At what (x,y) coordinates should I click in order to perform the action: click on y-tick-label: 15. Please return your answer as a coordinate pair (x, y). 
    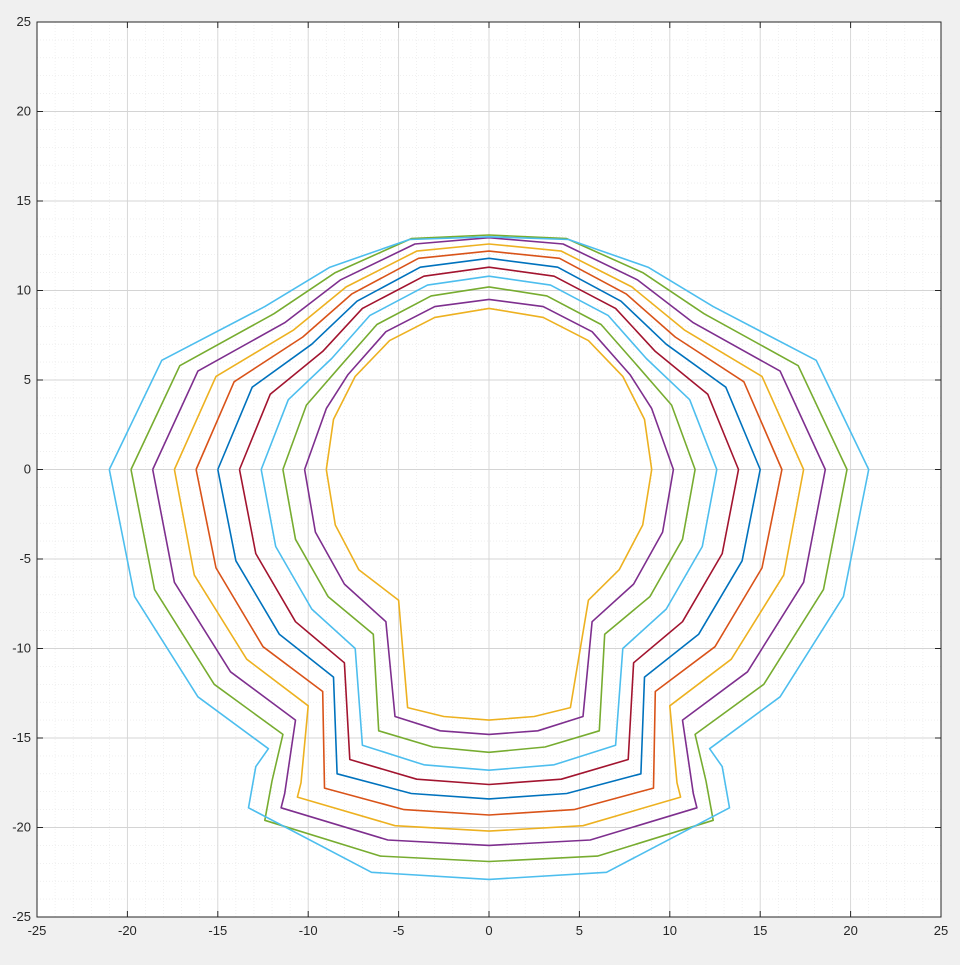
    Looking at the image, I should click on (24, 200).